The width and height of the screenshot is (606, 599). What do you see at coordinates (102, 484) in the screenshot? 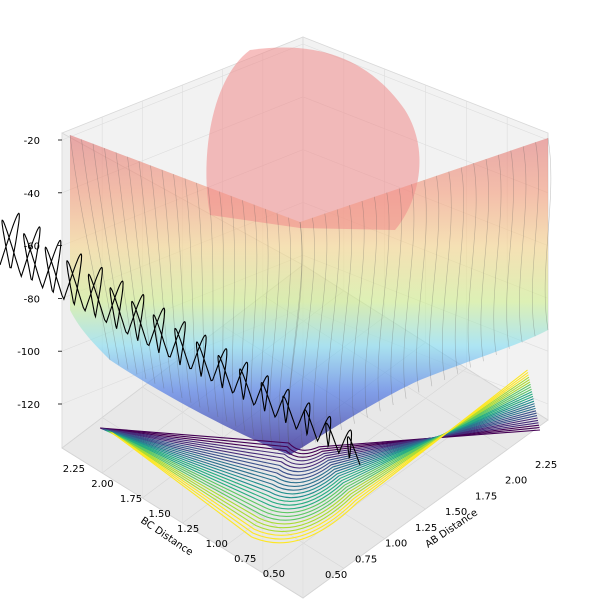
I see `y-tick-label: 2.00` at bounding box center [102, 484].